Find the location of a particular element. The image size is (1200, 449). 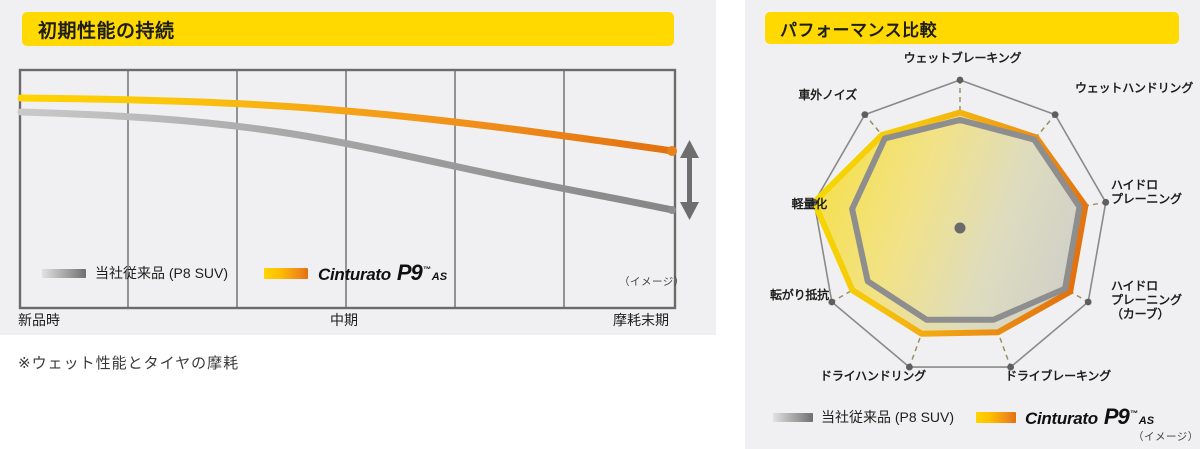

left-chart-image-note: （イメージ） is located at coordinates (652, 282).